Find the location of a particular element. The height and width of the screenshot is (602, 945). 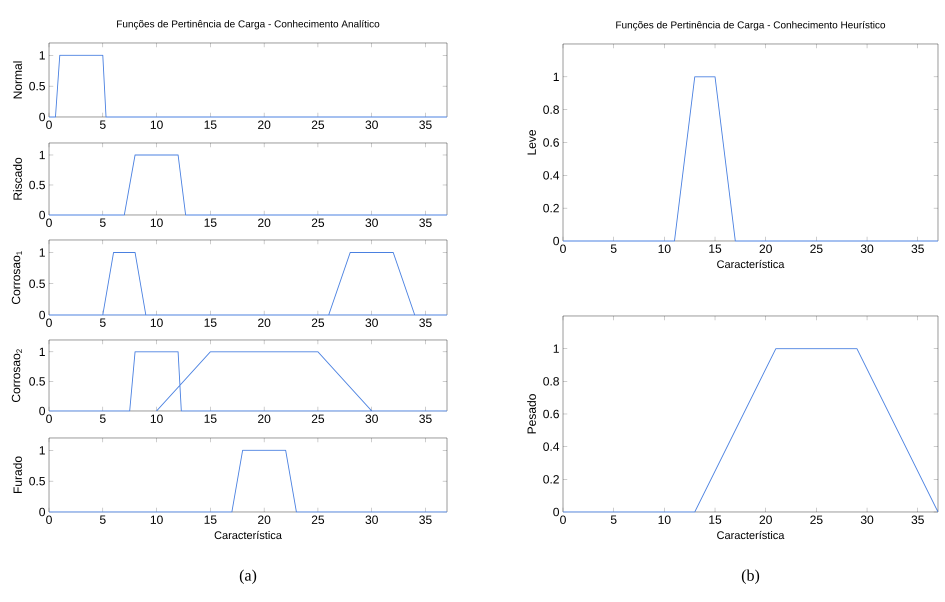

y-axis-title: Normal is located at coordinates (17, 79).